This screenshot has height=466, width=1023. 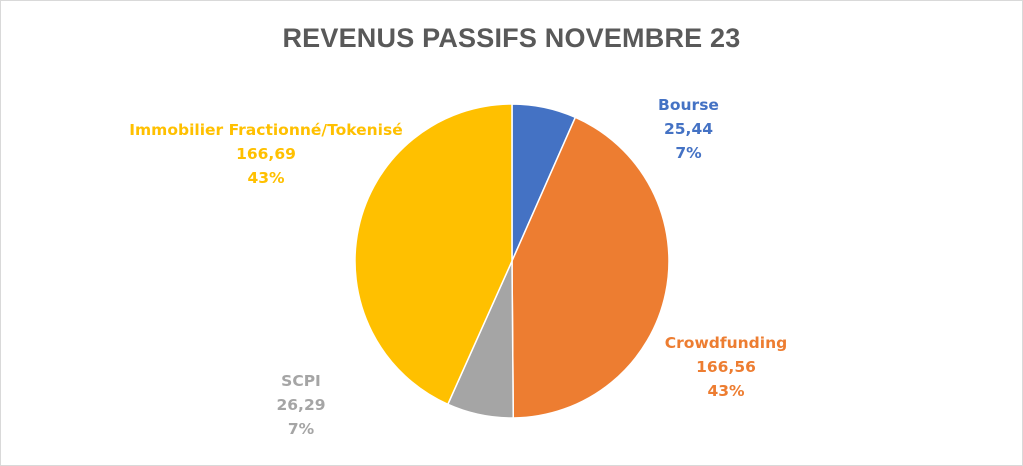 I want to click on data-label-bourse: Bourse 25,44 7%, so click(x=688, y=129).